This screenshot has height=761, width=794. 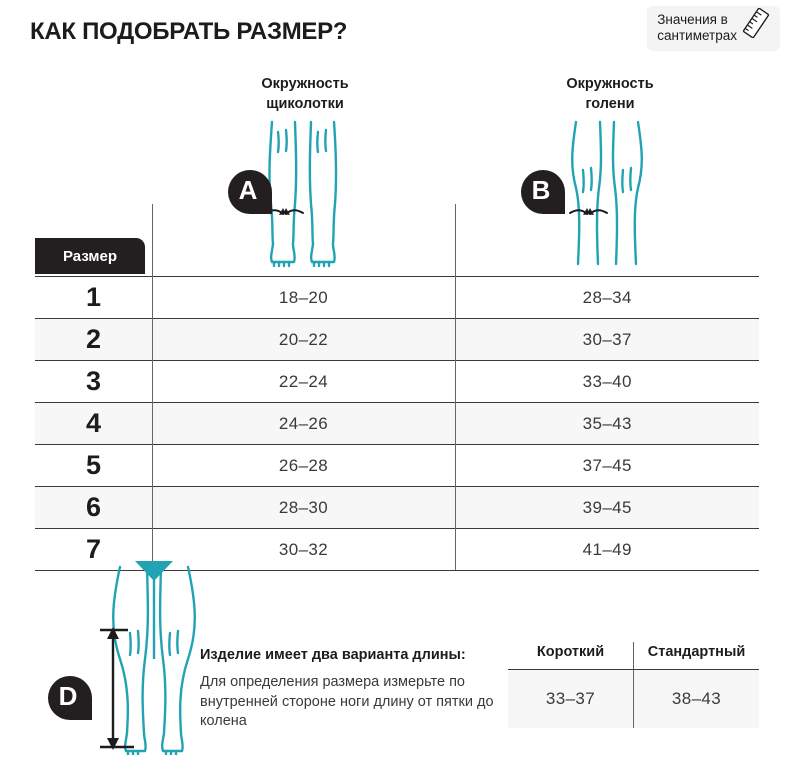 I want to click on table-row: 2 20–22 30–37, so click(x=397, y=339).